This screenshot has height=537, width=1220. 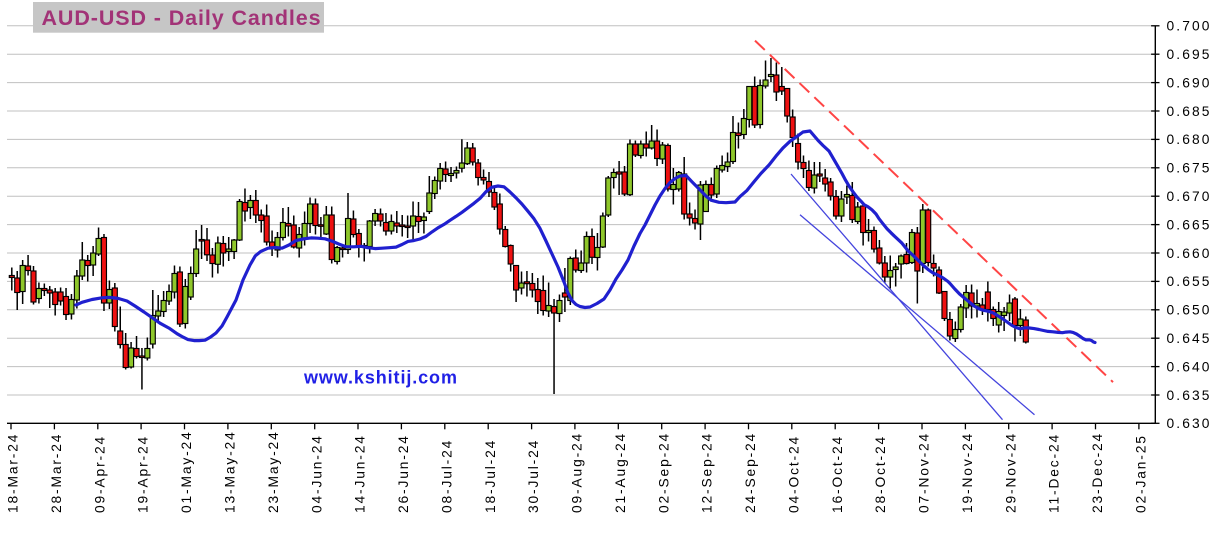 What do you see at coordinates (13, 473) in the screenshot?
I see `svg-text: 18-Mar-24` at bounding box center [13, 473].